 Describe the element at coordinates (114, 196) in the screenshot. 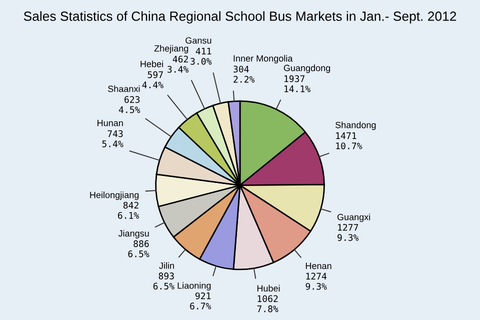

I see `slice-label: Heilongjiang` at that location.